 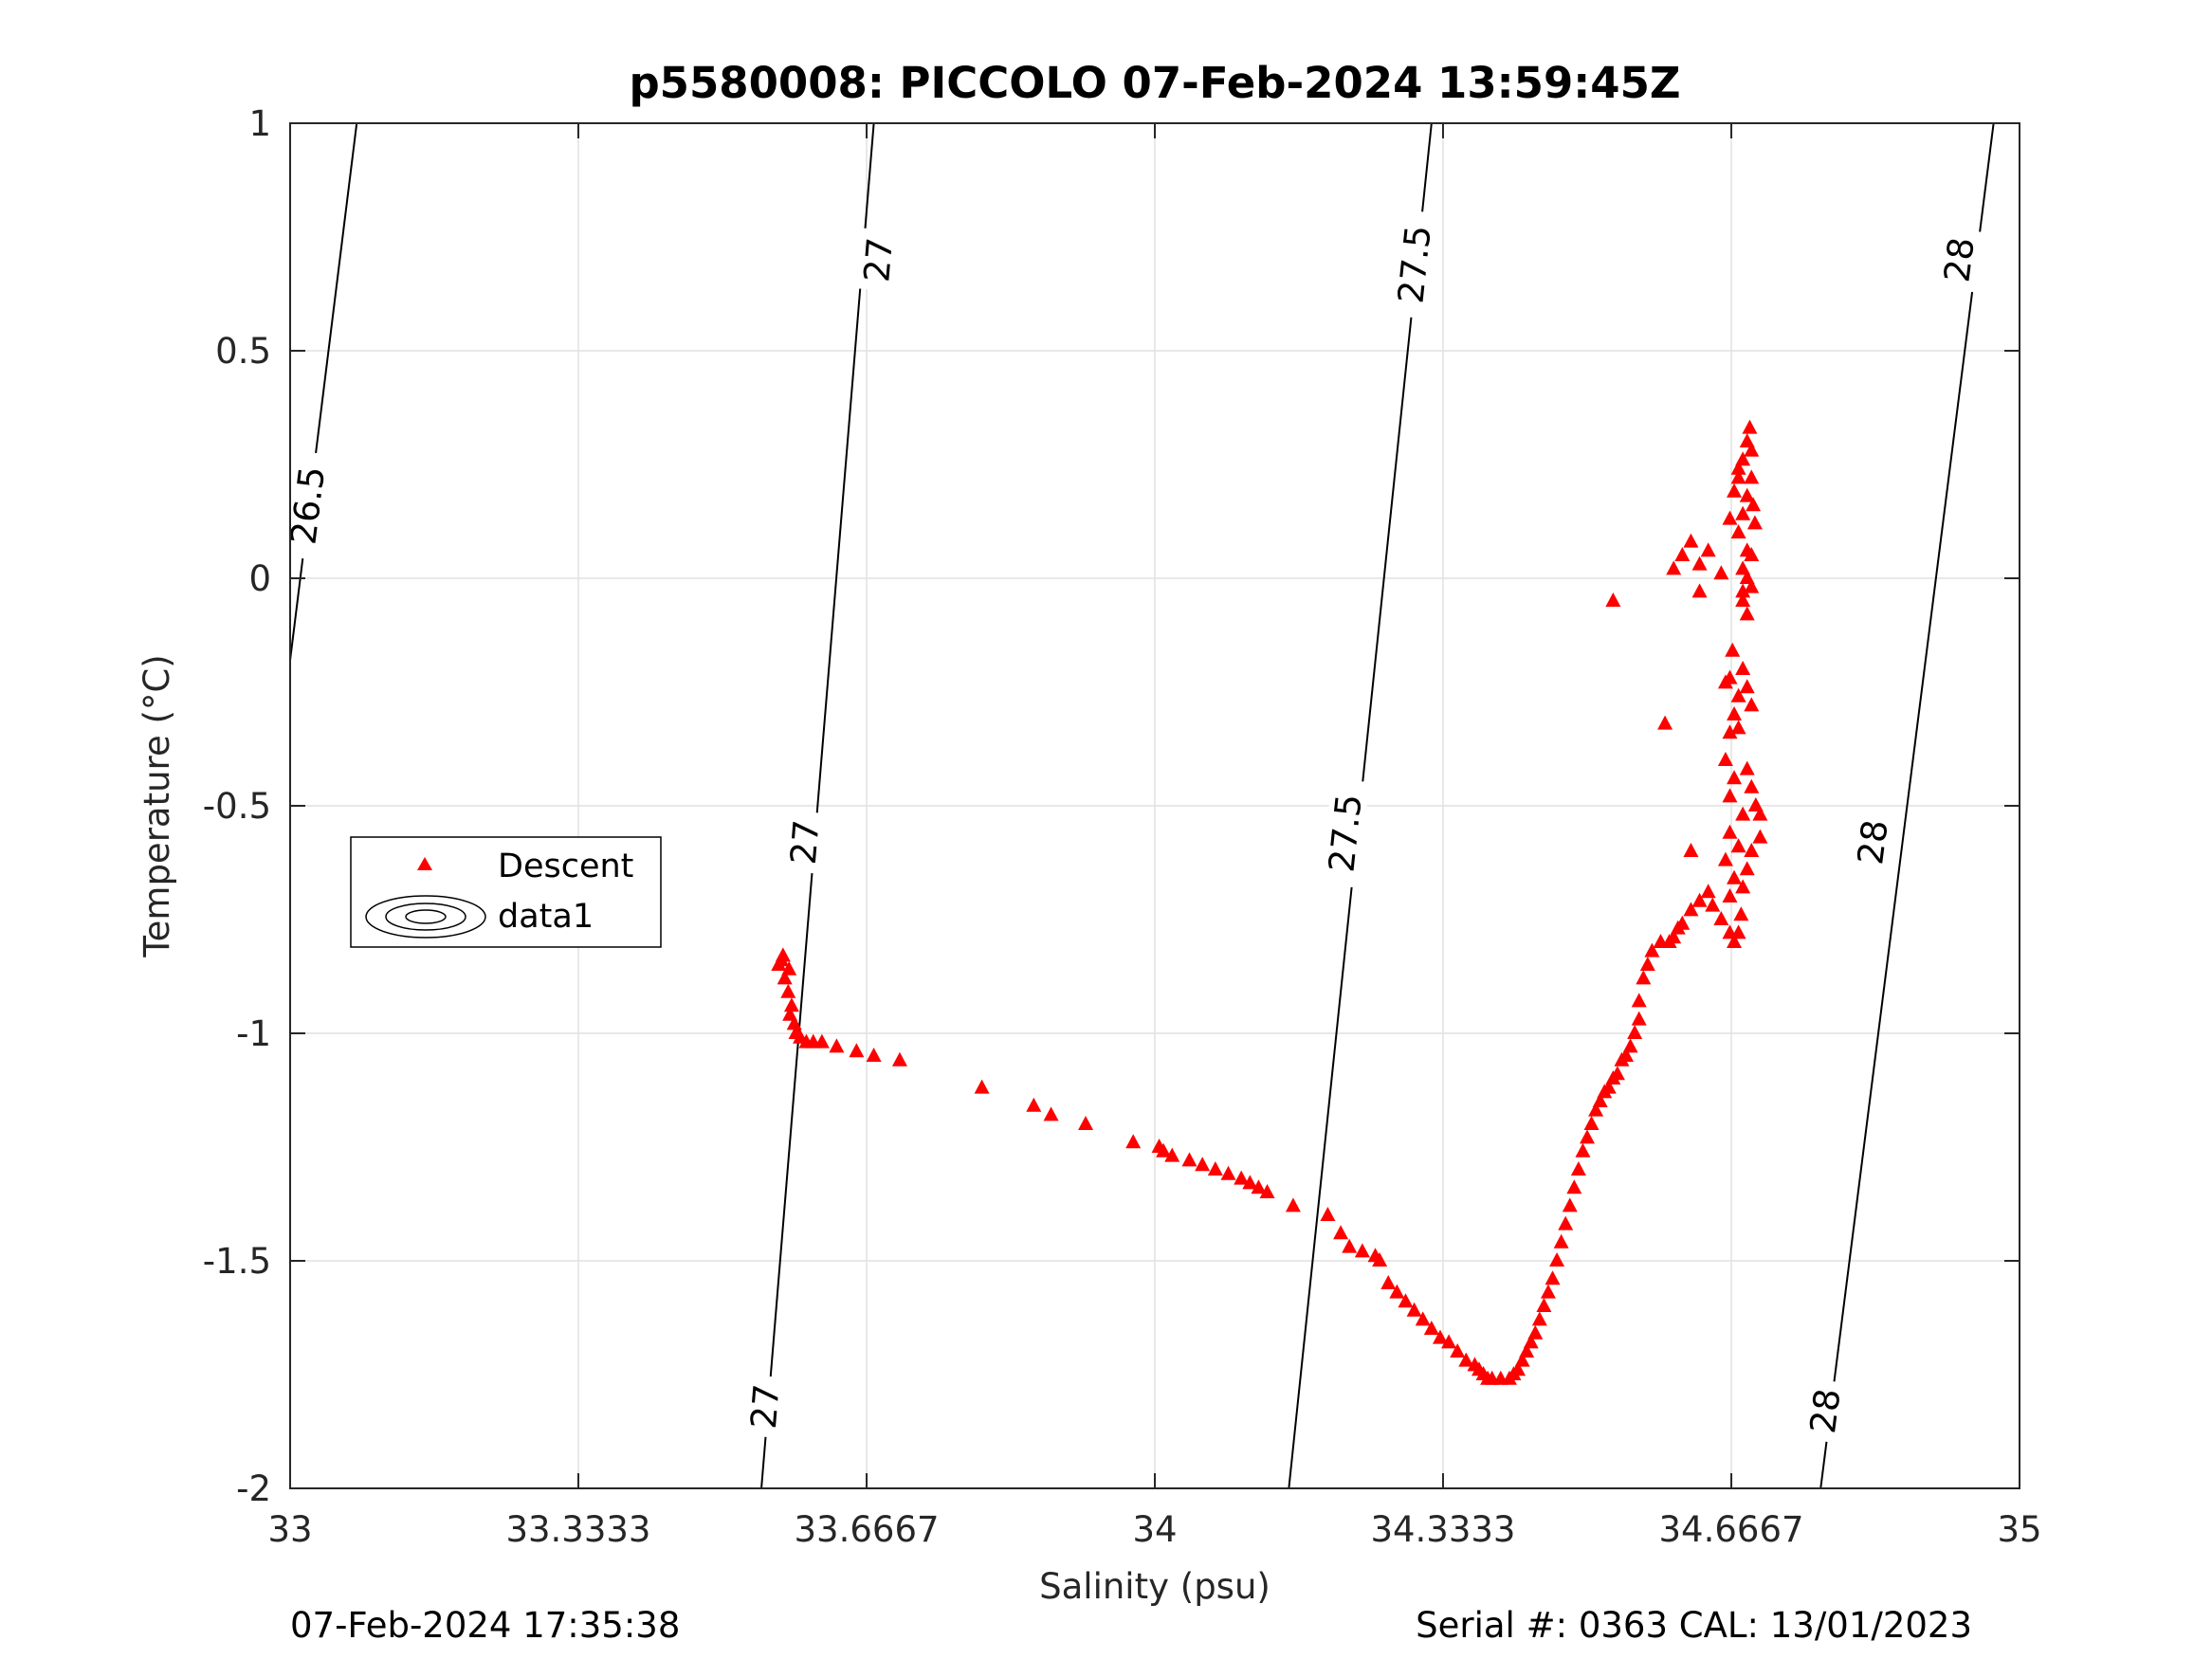 What do you see at coordinates (577, 1529) in the screenshot?
I see `x-tick-label: 33.3333` at bounding box center [577, 1529].